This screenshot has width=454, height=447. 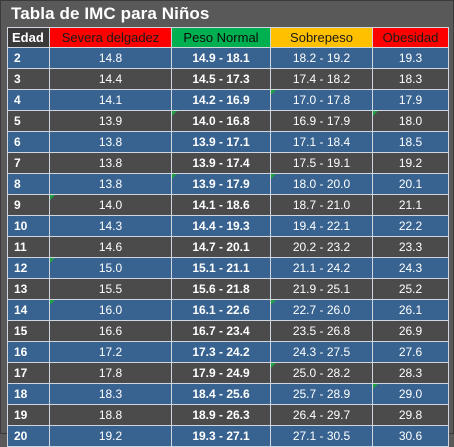 What do you see at coordinates (321, 79) in the screenshot?
I see `overweight-cell: 17.4 - 18.2` at bounding box center [321, 79].